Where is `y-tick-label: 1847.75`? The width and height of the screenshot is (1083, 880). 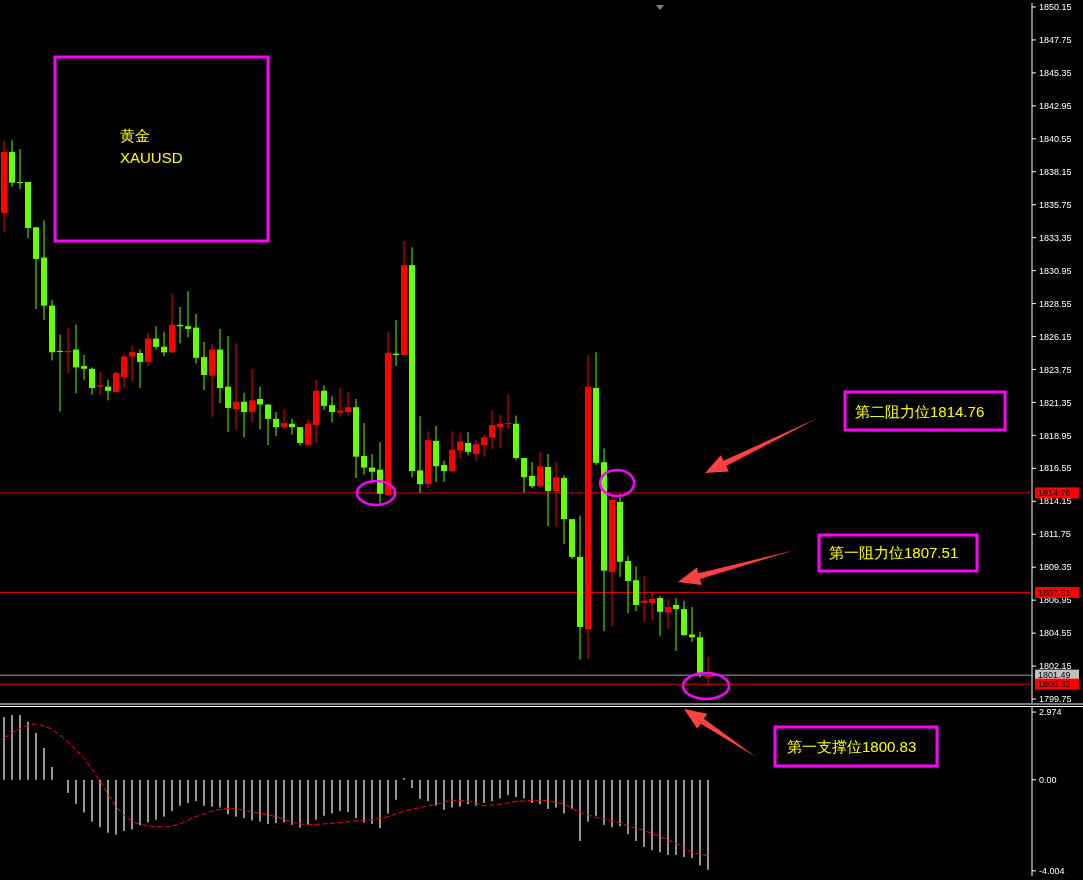
y-tick-label: 1847.75 is located at coordinates (1055, 40).